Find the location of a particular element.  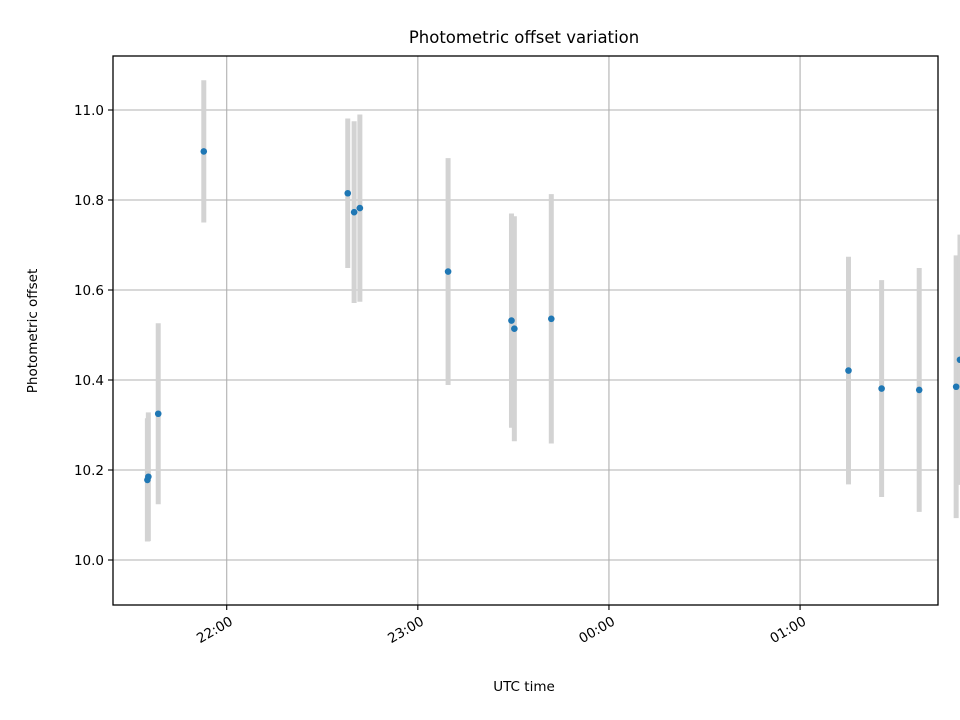

x-tick-label: 23:00 is located at coordinates (406, 630).